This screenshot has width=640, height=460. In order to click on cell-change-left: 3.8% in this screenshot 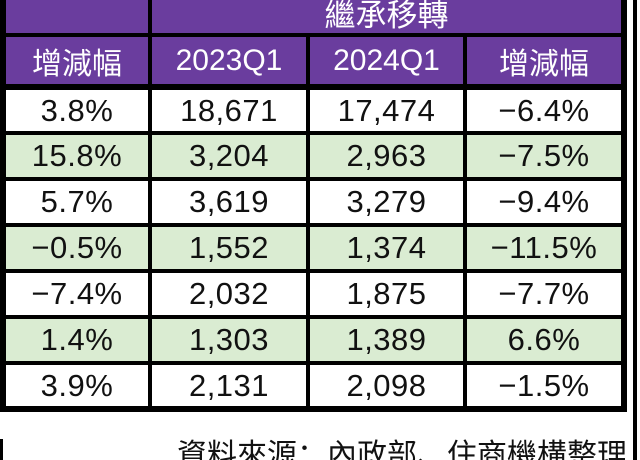, I will do `click(76, 110)`.